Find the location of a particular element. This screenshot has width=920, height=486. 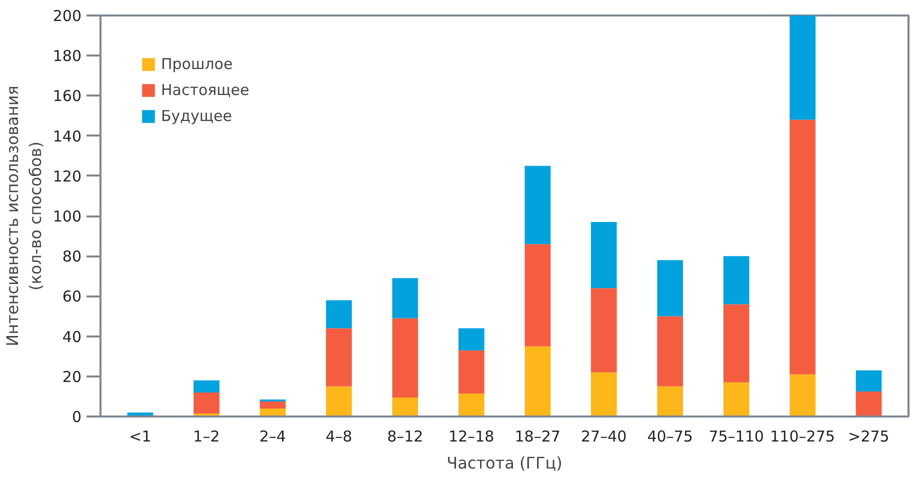

legend-label: Прошлое is located at coordinates (197, 64).